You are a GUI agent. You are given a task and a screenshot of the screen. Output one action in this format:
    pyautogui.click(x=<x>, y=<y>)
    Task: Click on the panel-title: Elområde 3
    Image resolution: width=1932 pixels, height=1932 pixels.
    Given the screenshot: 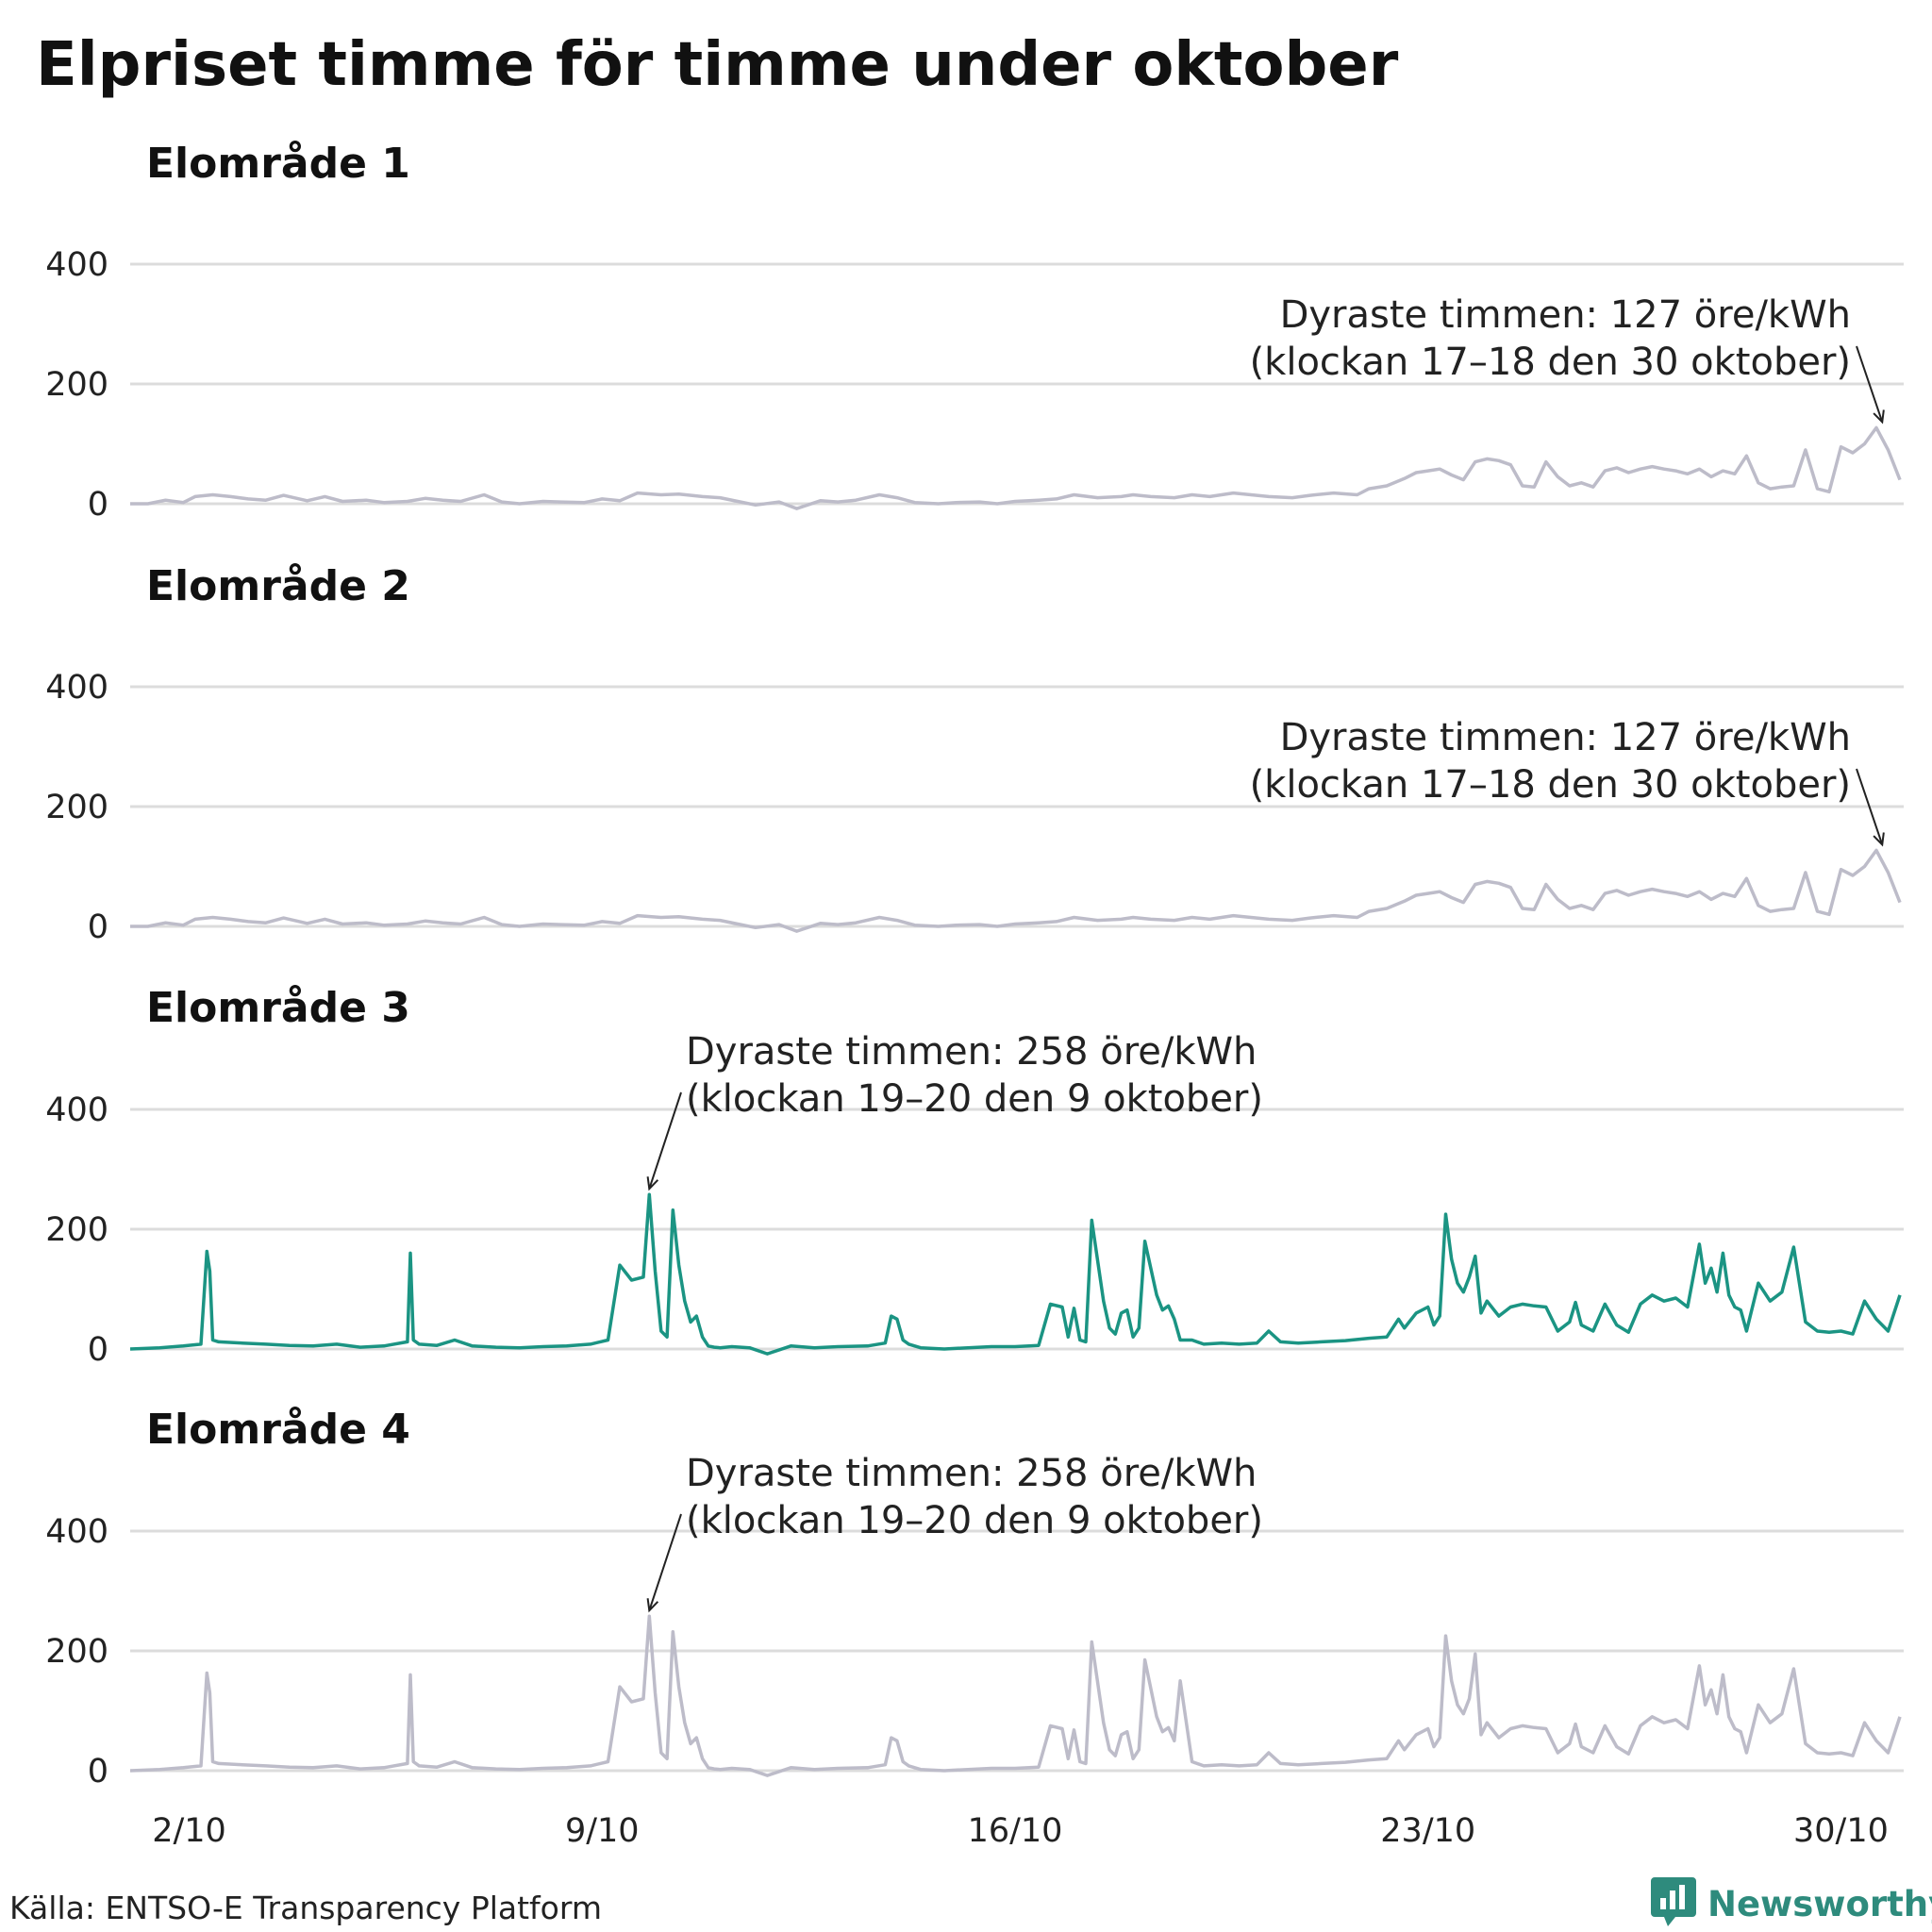 What is the action you would take?
    pyautogui.click(x=278, y=1008)
    